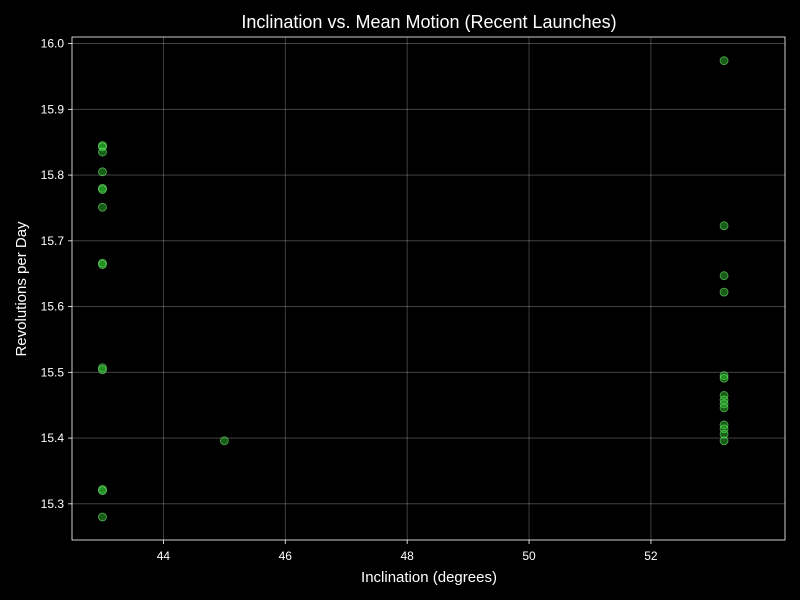 Image resolution: width=800 pixels, height=600 pixels. I want to click on y-tick-label: 15.7, so click(53, 241).